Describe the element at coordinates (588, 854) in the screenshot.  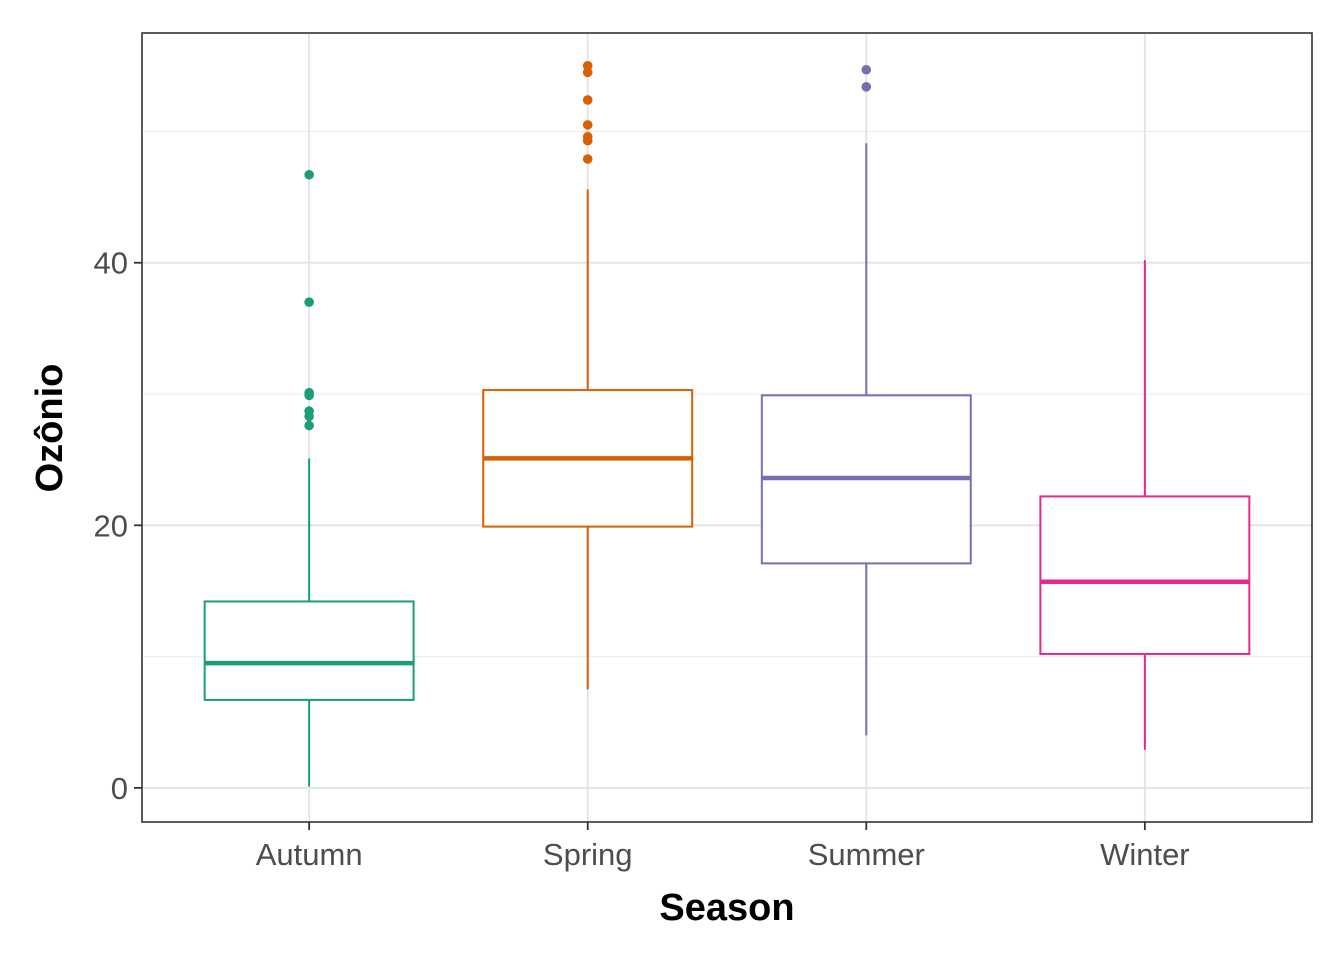
I see `x-tick-label-spring: Spring` at that location.